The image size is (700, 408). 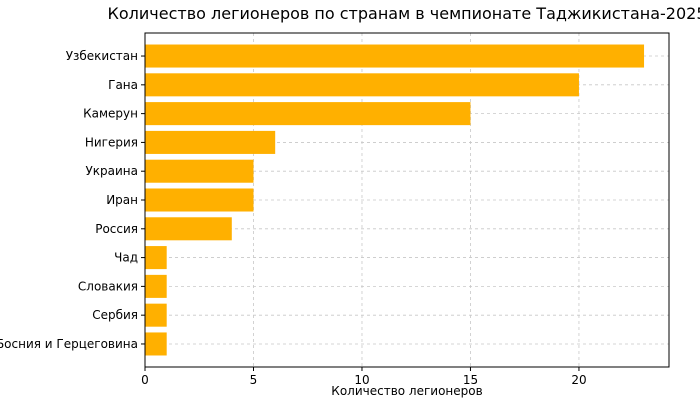 I want to click on y-tick-label: Гана, so click(x=123, y=85).